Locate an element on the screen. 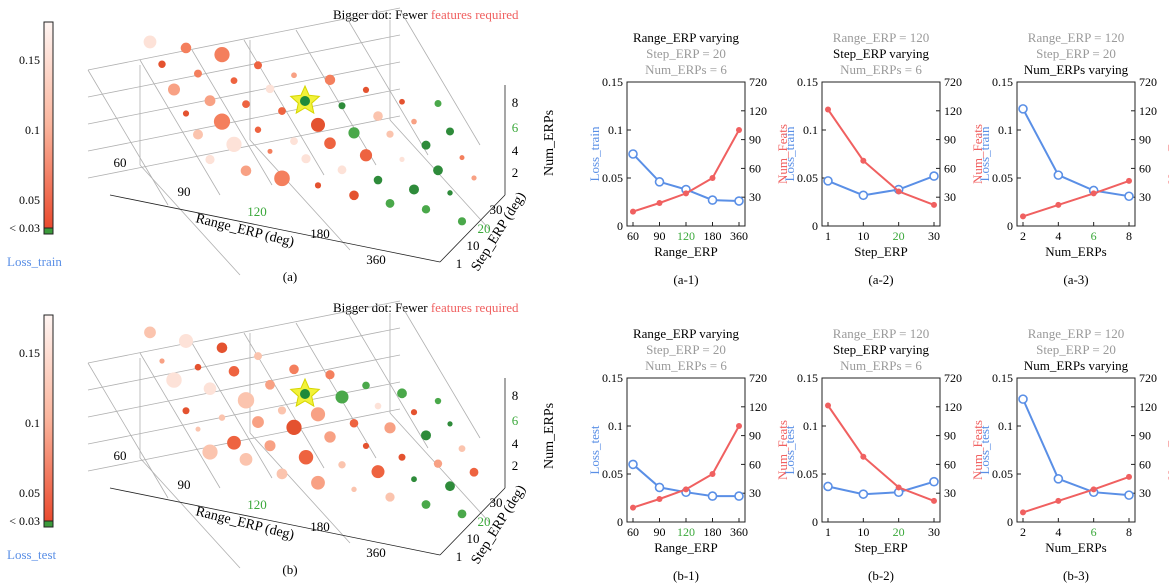  series-point-Loss_train is located at coordinates (739, 201).